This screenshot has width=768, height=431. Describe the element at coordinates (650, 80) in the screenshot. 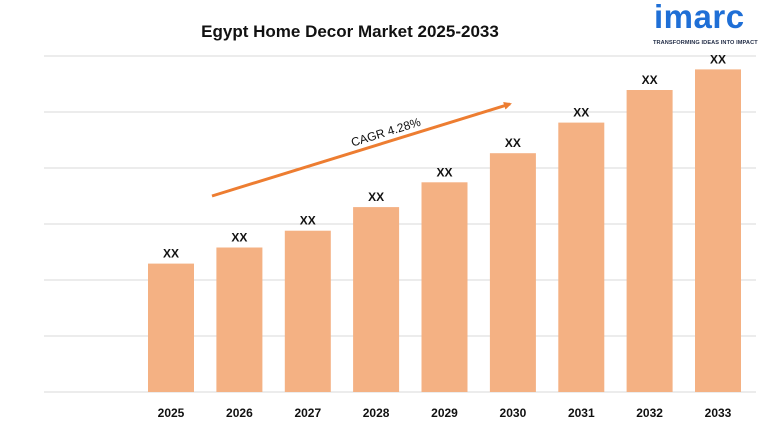

I see `data-label-2032: XX` at that location.